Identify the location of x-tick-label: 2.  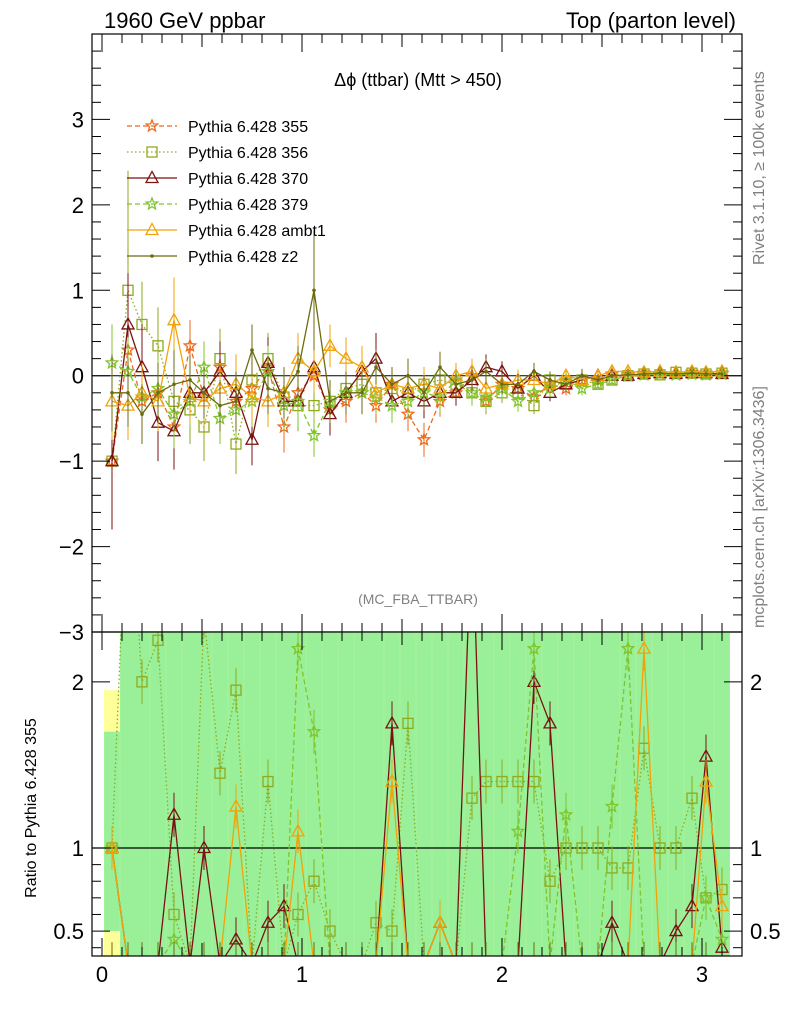
(502, 974).